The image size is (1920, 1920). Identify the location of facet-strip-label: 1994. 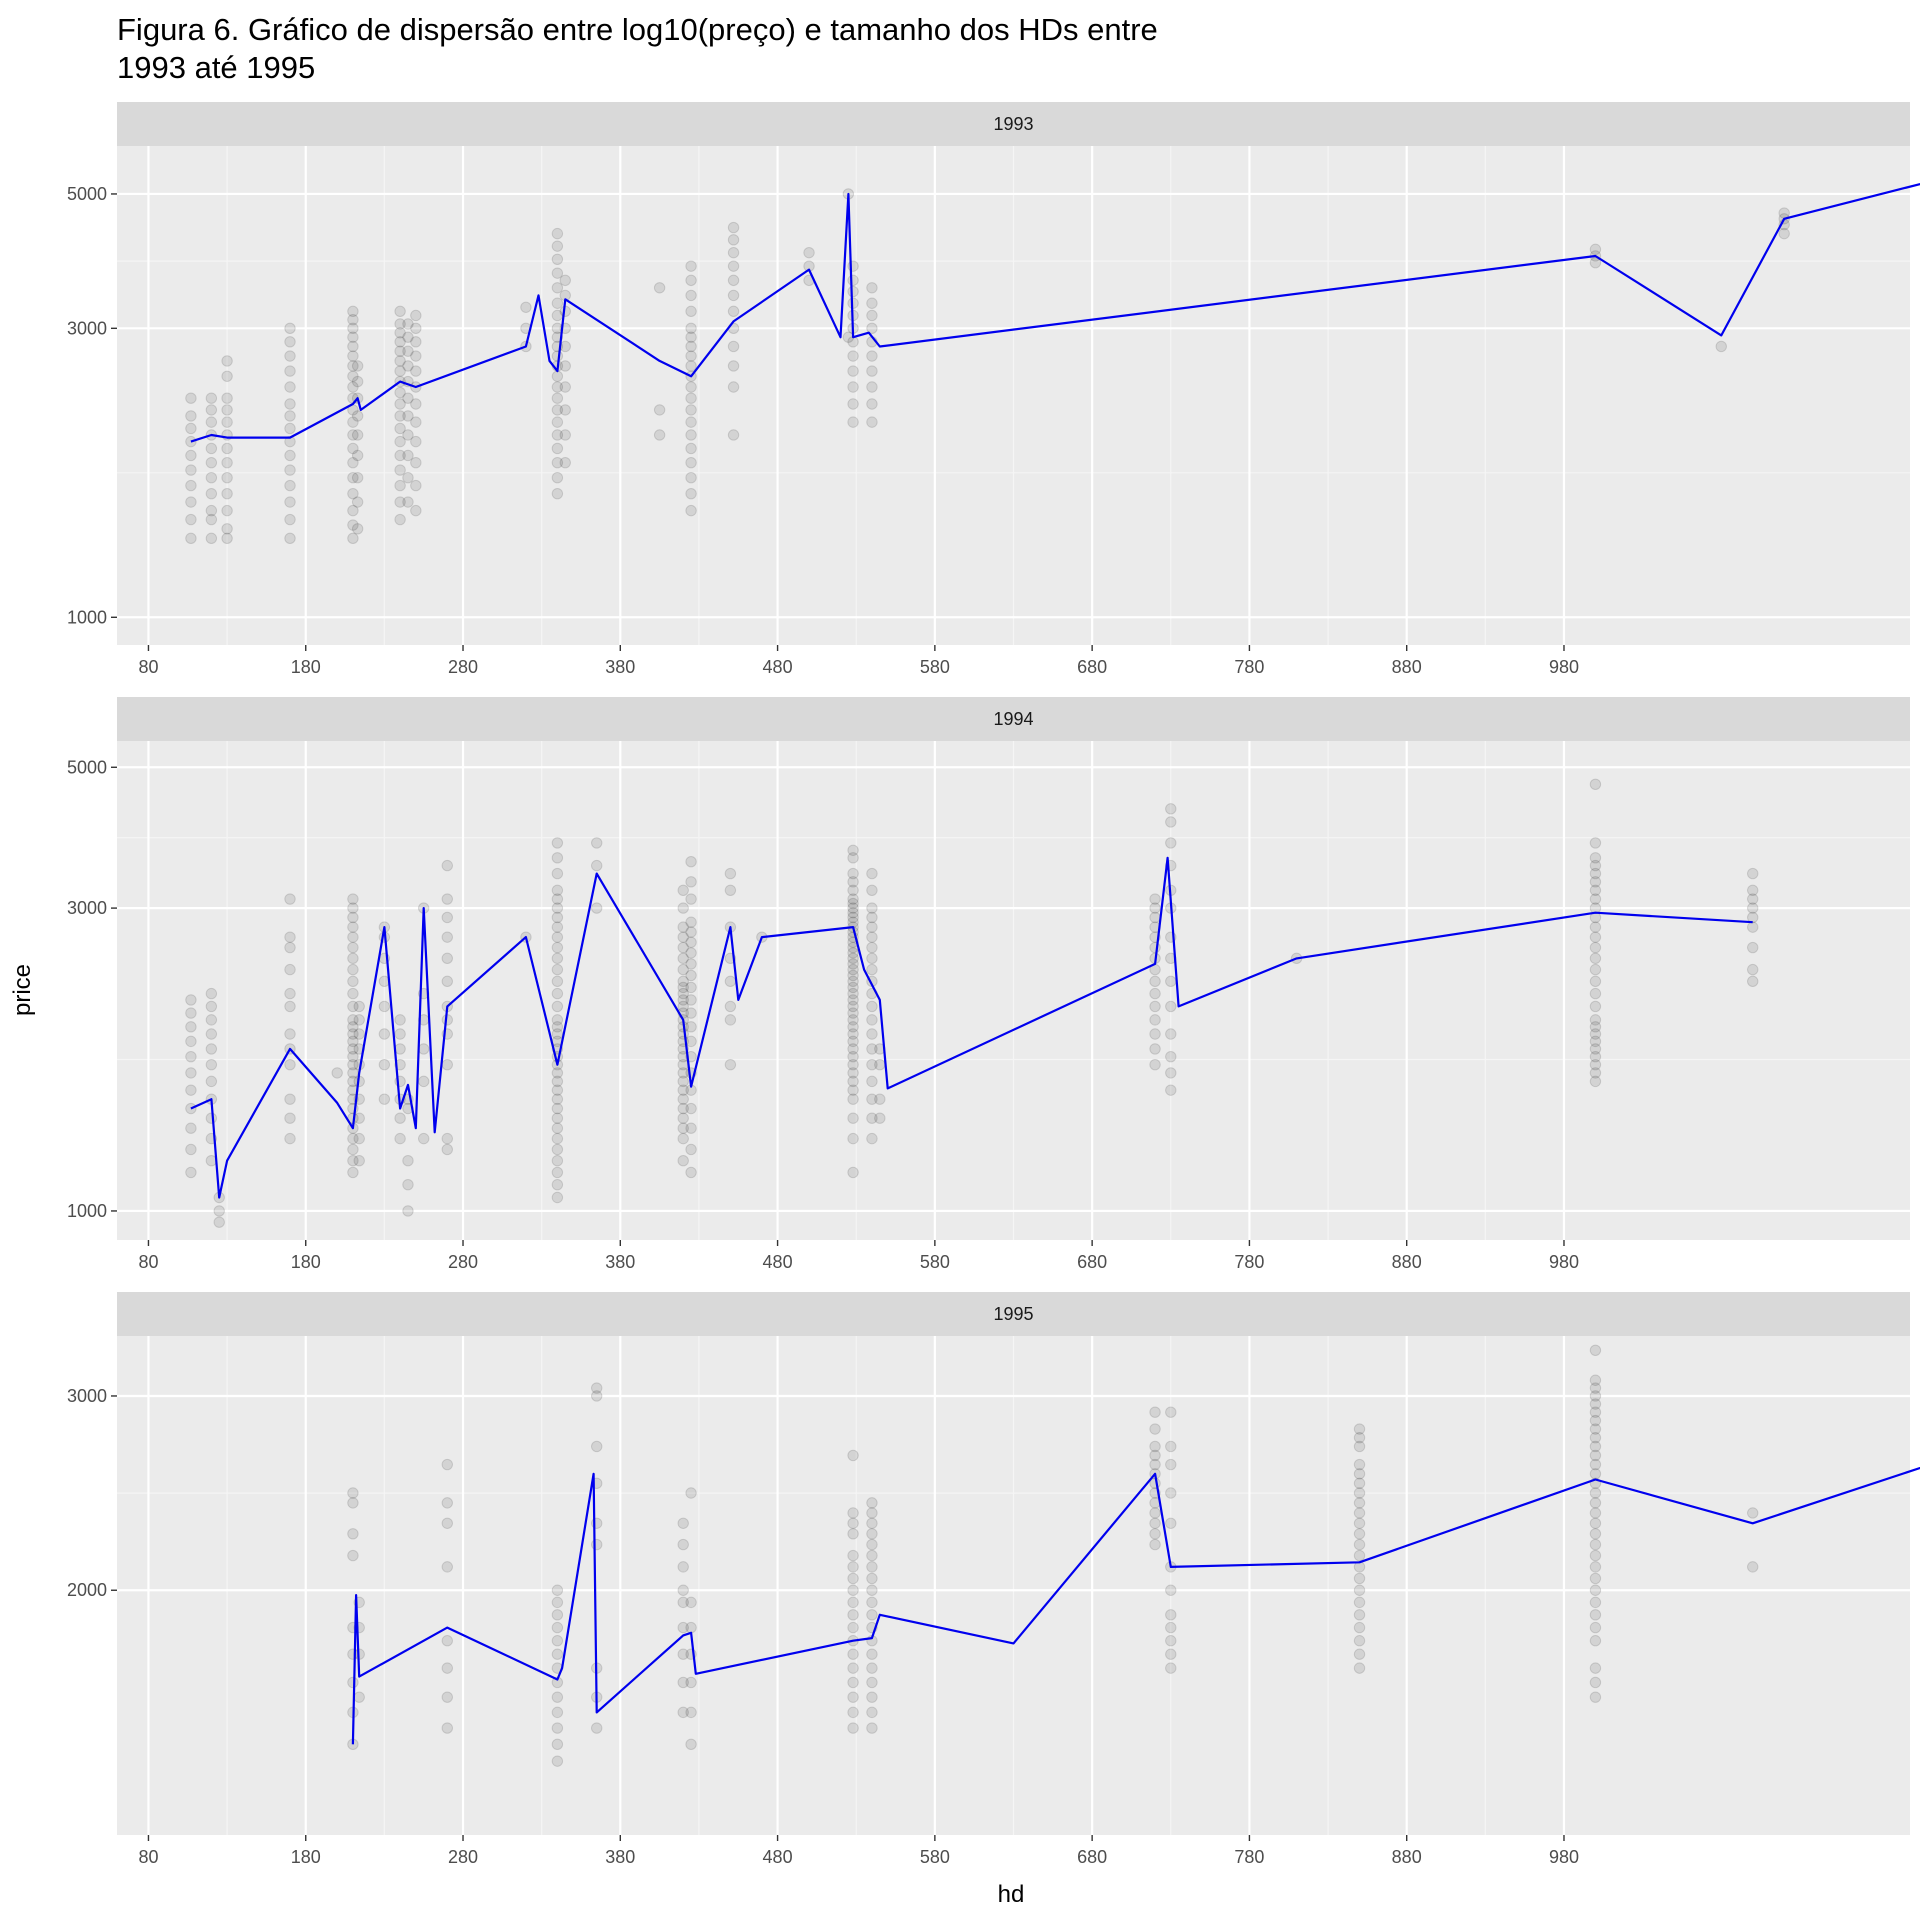
(1013, 719).